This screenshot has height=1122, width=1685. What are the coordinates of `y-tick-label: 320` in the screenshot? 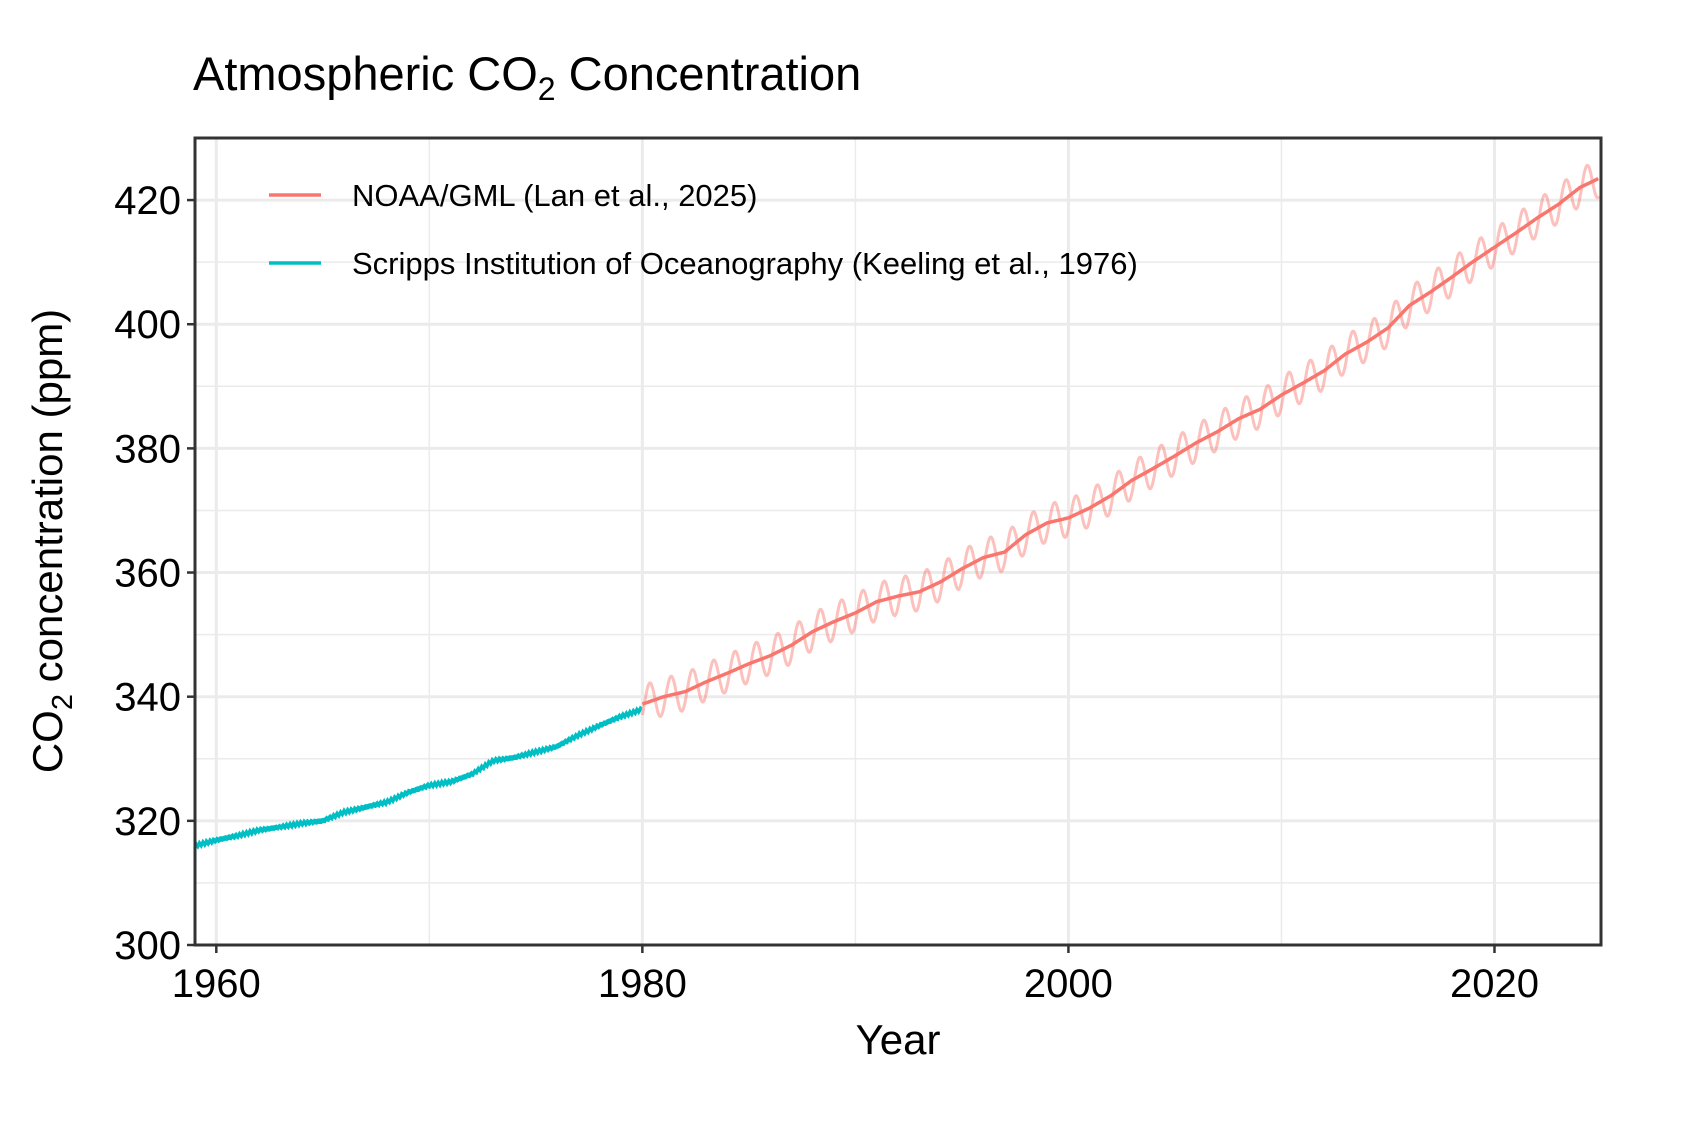 It's located at (147, 822).